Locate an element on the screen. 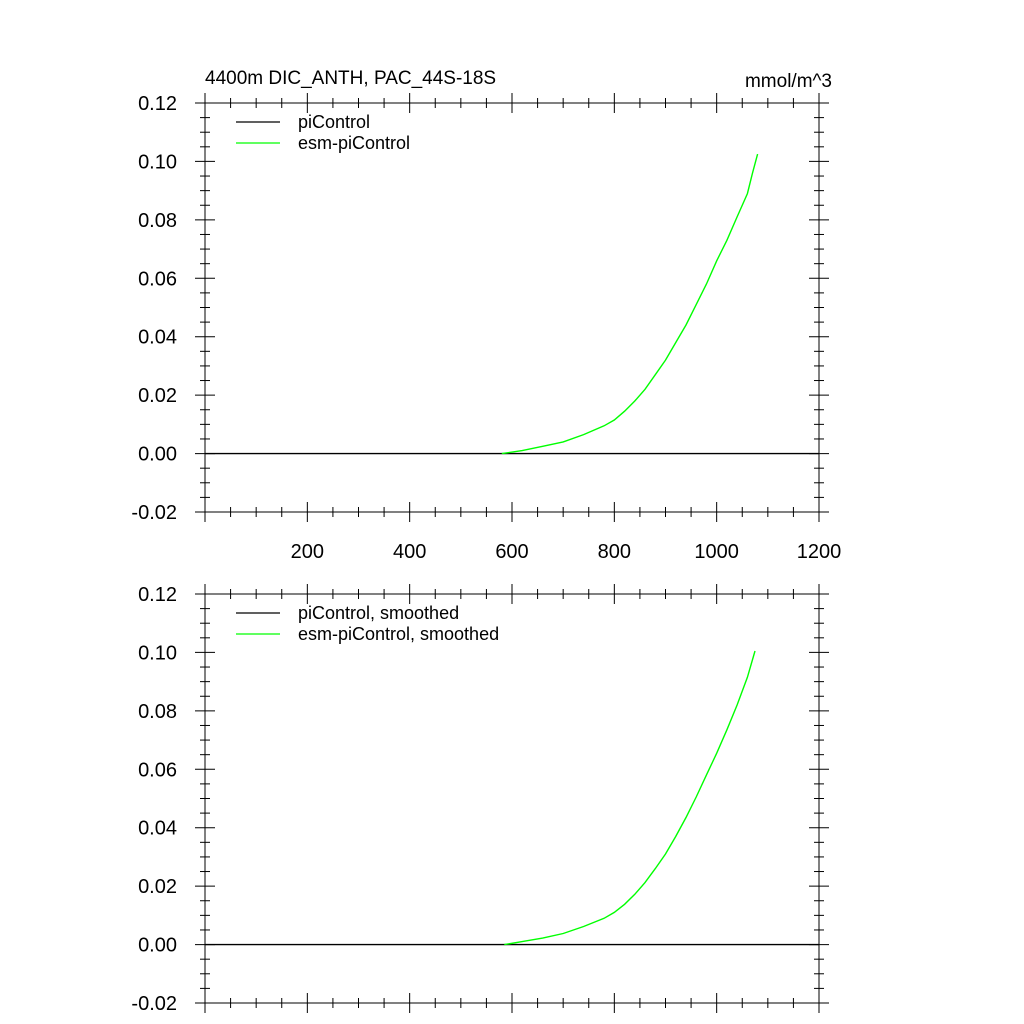 Image resolution: width=1024 pixels, height=1024 pixels. chart-legend: piControl esm-piControl is located at coordinates (323, 132).